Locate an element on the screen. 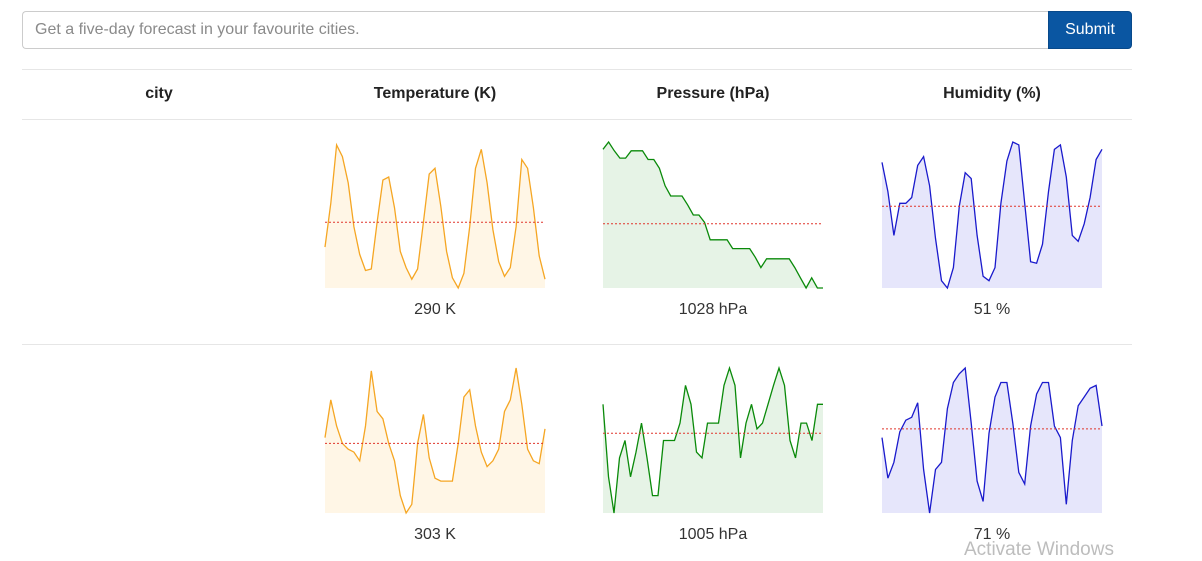 Image resolution: width=1202 pixels, height=561 pixels. submit-button: Submit is located at coordinates (1090, 30).